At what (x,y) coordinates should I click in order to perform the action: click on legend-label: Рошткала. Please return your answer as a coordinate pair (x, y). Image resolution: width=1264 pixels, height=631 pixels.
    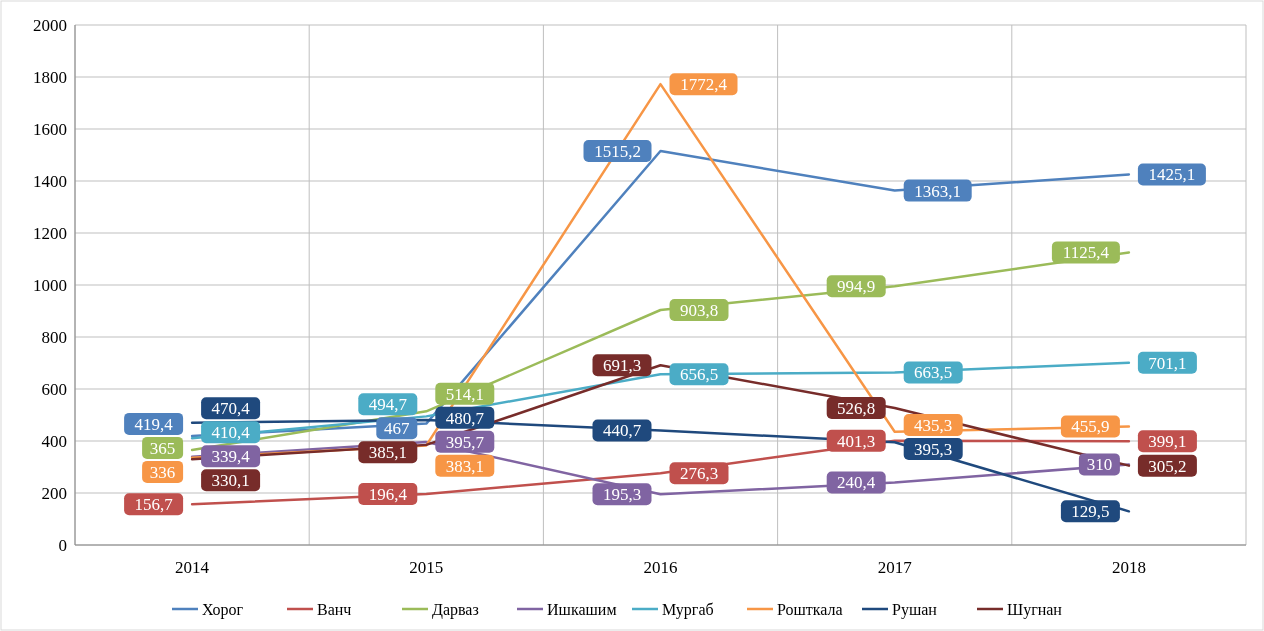
    Looking at the image, I should click on (810, 609).